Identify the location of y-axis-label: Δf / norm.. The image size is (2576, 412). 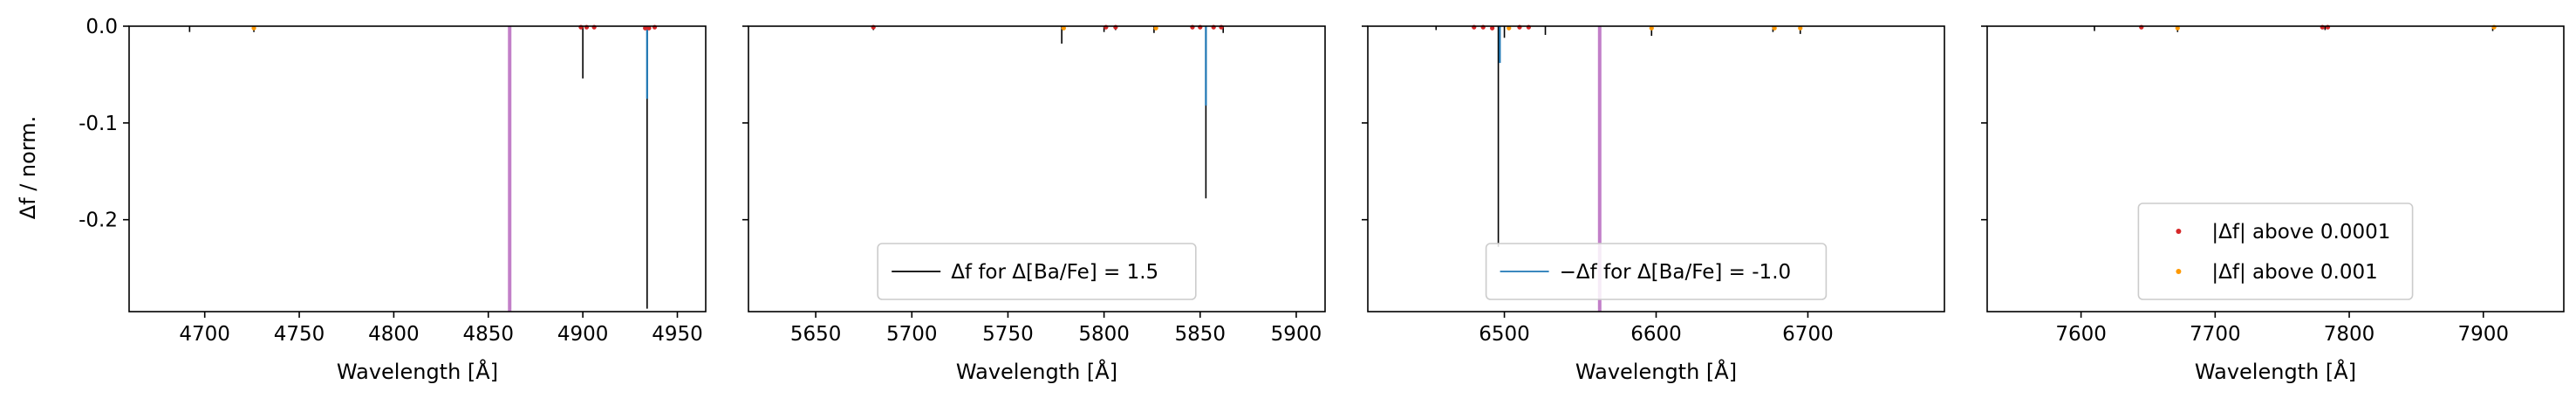
(28, 168).